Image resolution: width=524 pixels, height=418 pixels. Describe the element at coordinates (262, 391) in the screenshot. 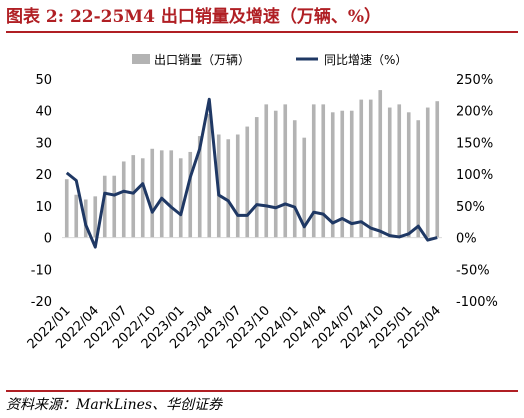

I see `footer-divider` at that location.